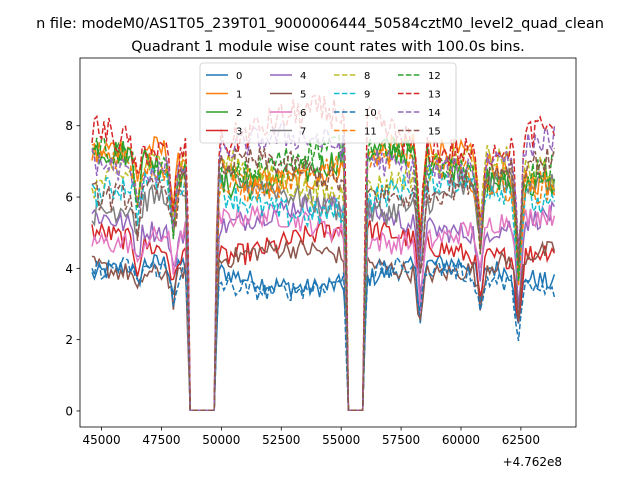 Image resolution: width=640 pixels, height=480 pixels. I want to click on legend-label-15: 15, so click(434, 132).